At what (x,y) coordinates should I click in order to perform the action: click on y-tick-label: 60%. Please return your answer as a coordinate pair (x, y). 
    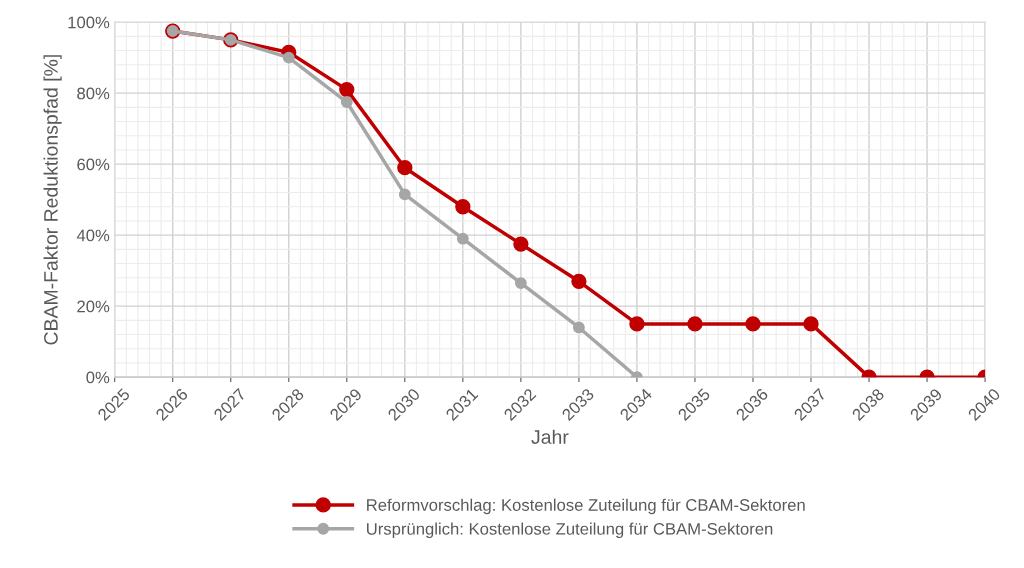
    Looking at the image, I should click on (93, 164).